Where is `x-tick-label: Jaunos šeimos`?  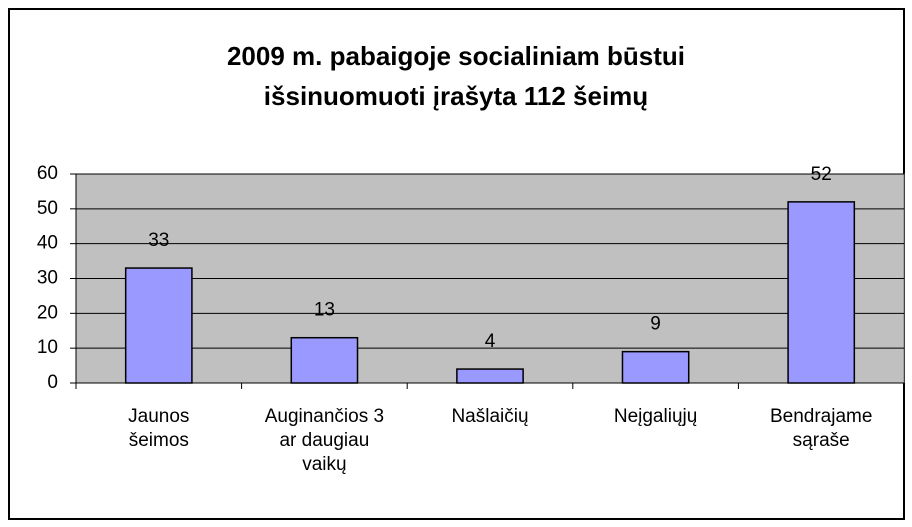
x-tick-label: Jaunos šeimos is located at coordinates (159, 428).